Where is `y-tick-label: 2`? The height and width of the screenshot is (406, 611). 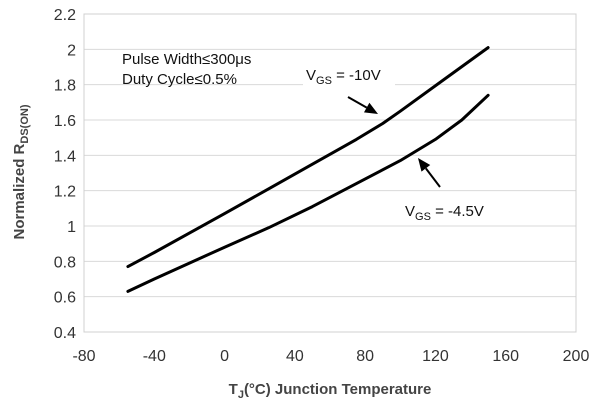 y-tick-label: 2 is located at coordinates (71, 50).